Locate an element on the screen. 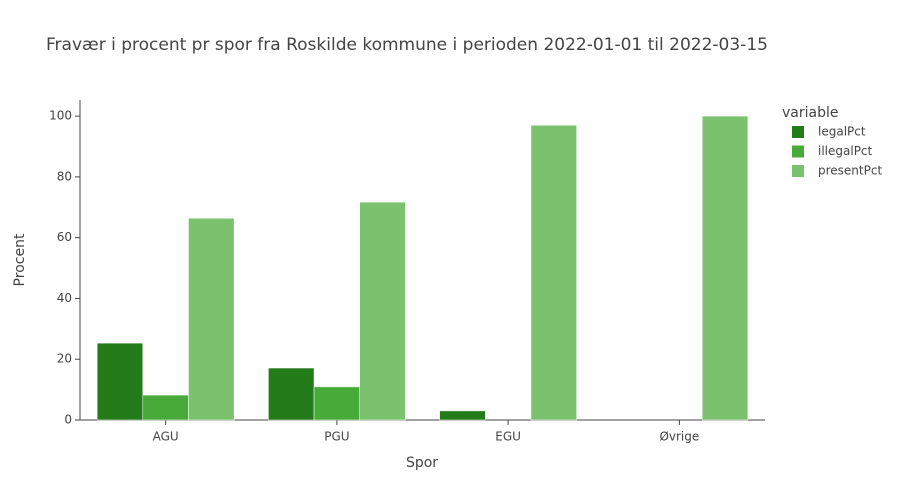 Image resolution: width=900 pixels, height=504 pixels. legend-title: variable is located at coordinates (810, 113).